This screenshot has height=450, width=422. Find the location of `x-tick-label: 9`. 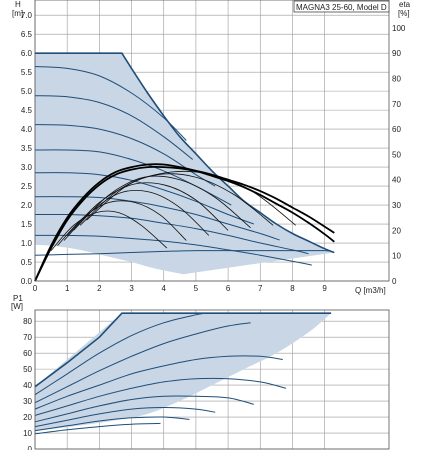

x-tick-label: 9 is located at coordinates (324, 288).